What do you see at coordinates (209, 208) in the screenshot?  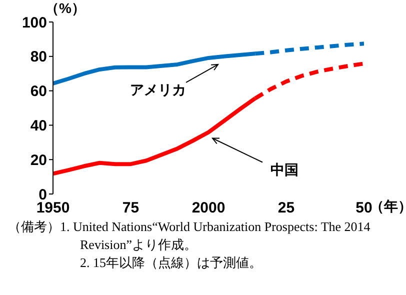 I see `x-tick-label: 2000` at bounding box center [209, 208].